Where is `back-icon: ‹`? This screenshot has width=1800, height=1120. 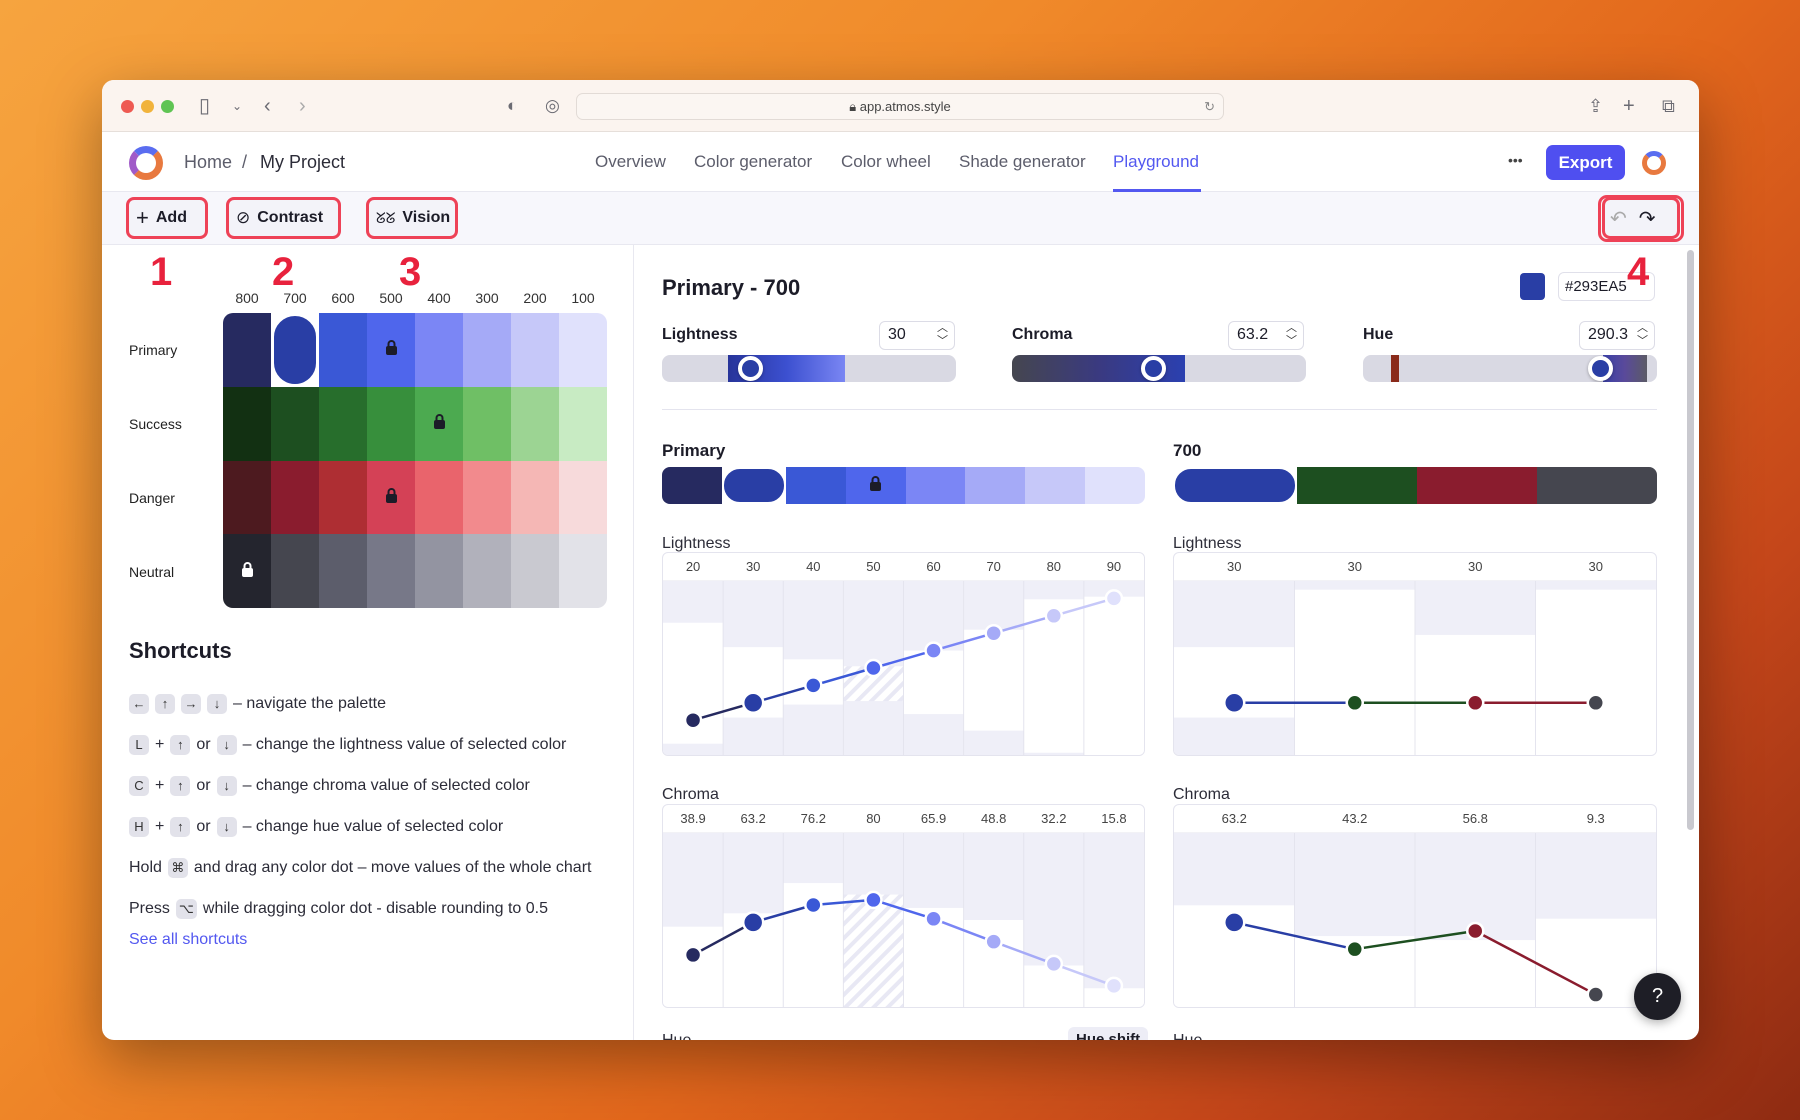
back-icon: ‹ is located at coordinates (267, 106).